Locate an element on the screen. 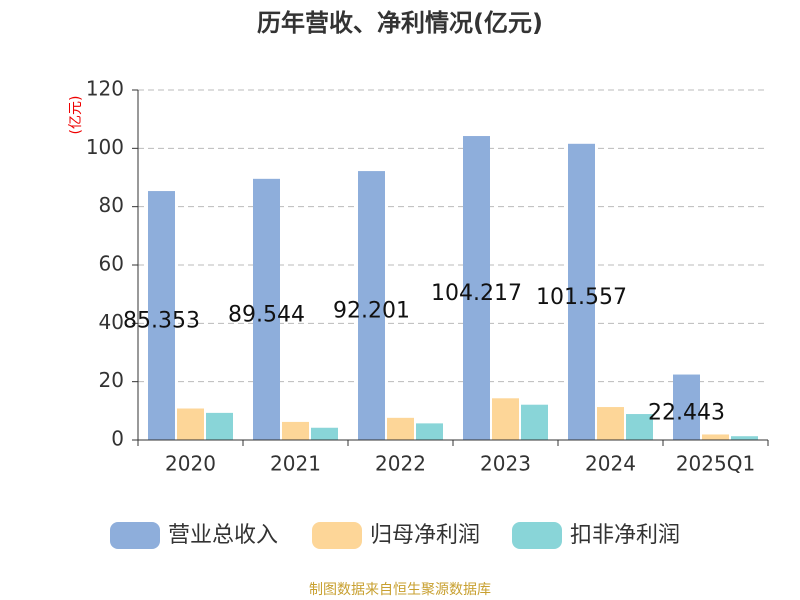 This screenshot has height=600, width=800. legend-label: 营业总收入 is located at coordinates (223, 535).